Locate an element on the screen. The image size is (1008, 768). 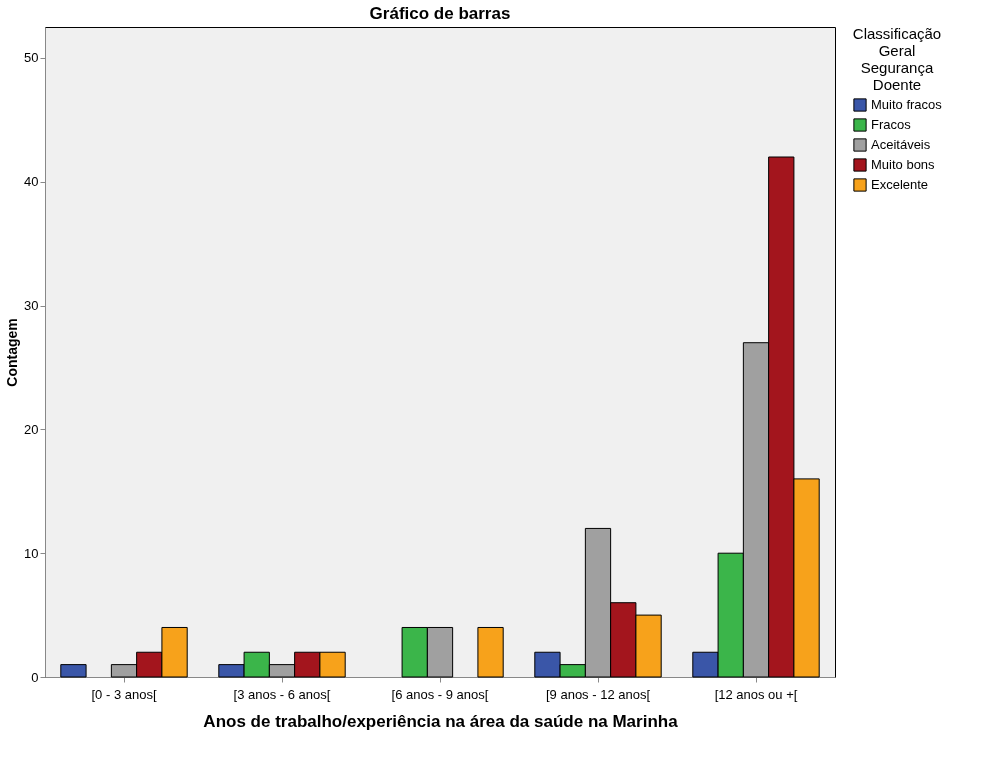
y-tick-label: 20 is located at coordinates (31, 429).